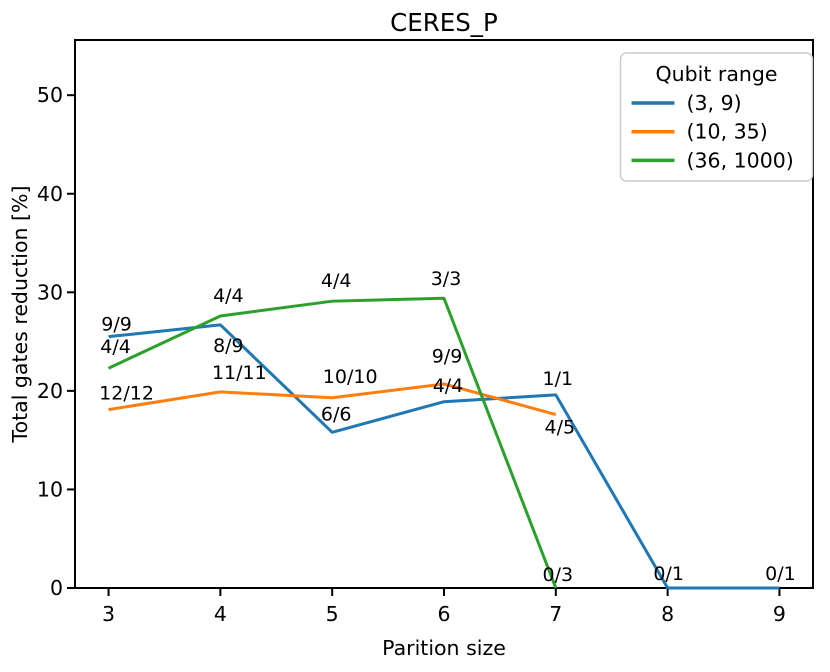 The height and width of the screenshot is (672, 830). What do you see at coordinates (332, 614) in the screenshot?
I see `x-tick-label: 5` at bounding box center [332, 614].